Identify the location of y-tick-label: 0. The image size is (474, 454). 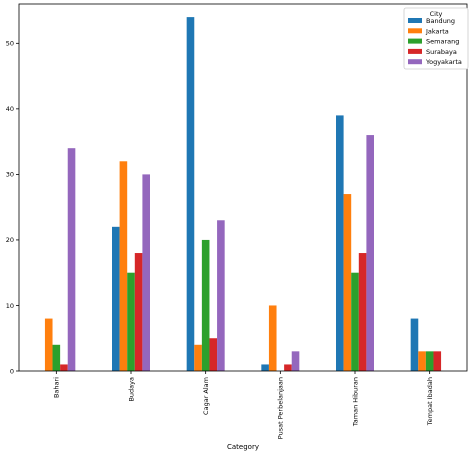
(12, 371).